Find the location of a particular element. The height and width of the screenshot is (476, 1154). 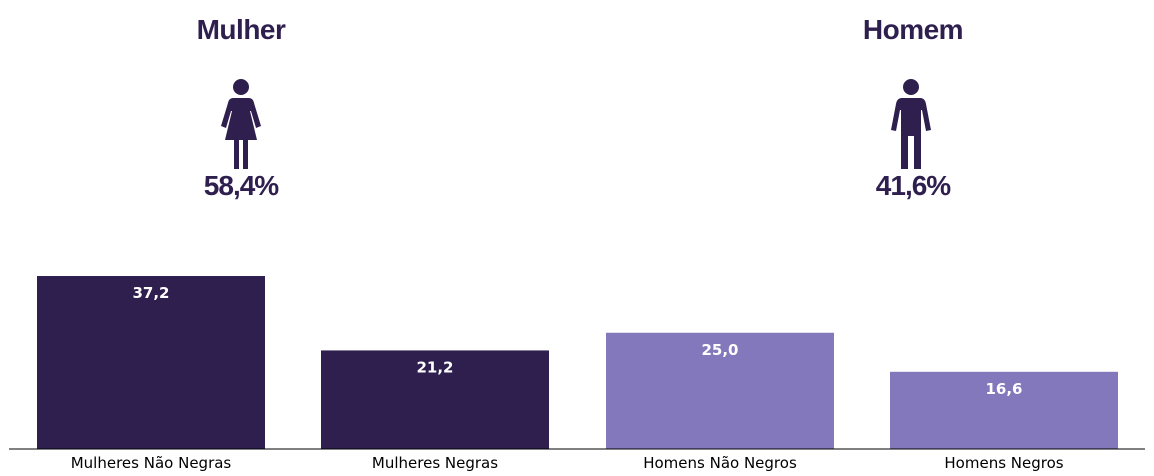

group-percent-mulher: 58,4% is located at coordinates (241, 185).